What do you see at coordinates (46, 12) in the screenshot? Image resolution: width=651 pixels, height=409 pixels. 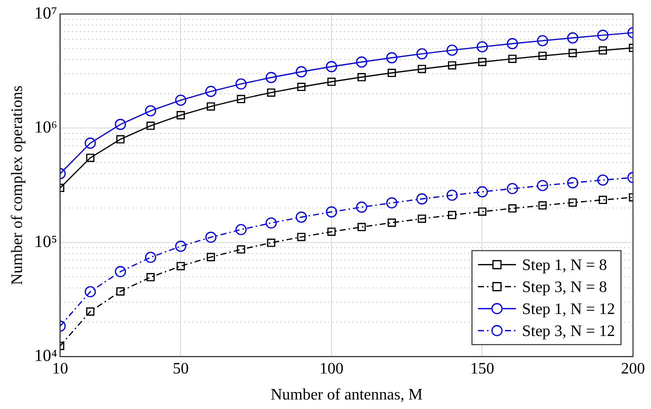 I see `y-tick-label: 10⁷` at bounding box center [46, 12].